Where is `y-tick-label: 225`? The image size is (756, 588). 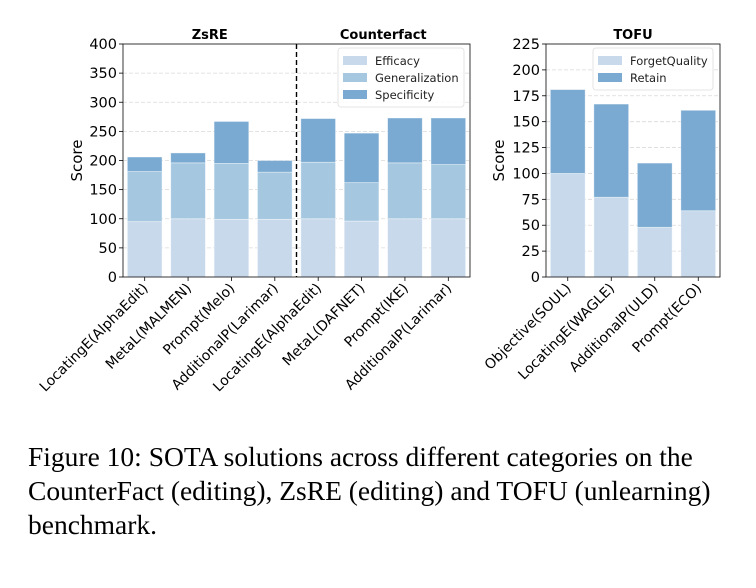
y-tick-label: 225 is located at coordinates (526, 45).